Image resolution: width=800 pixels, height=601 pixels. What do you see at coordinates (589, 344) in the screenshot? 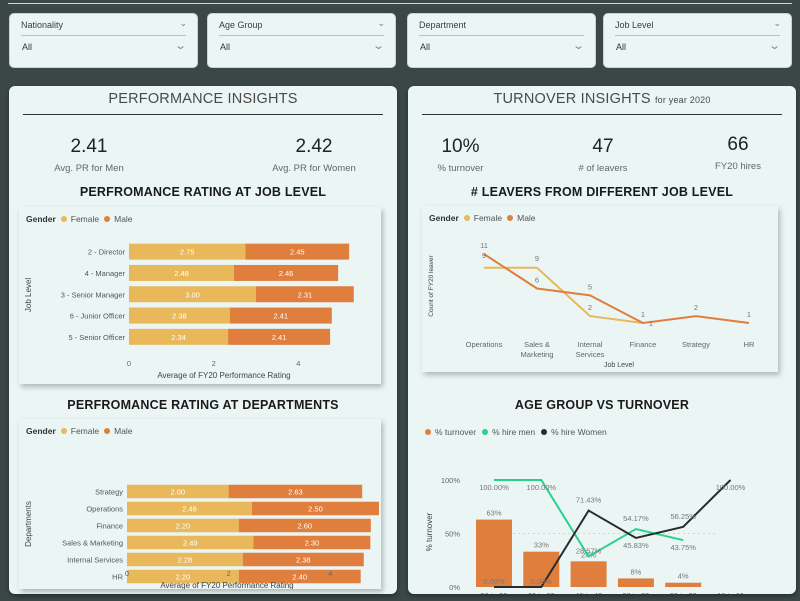
I see `x-tick-label: Internal` at bounding box center [589, 344].